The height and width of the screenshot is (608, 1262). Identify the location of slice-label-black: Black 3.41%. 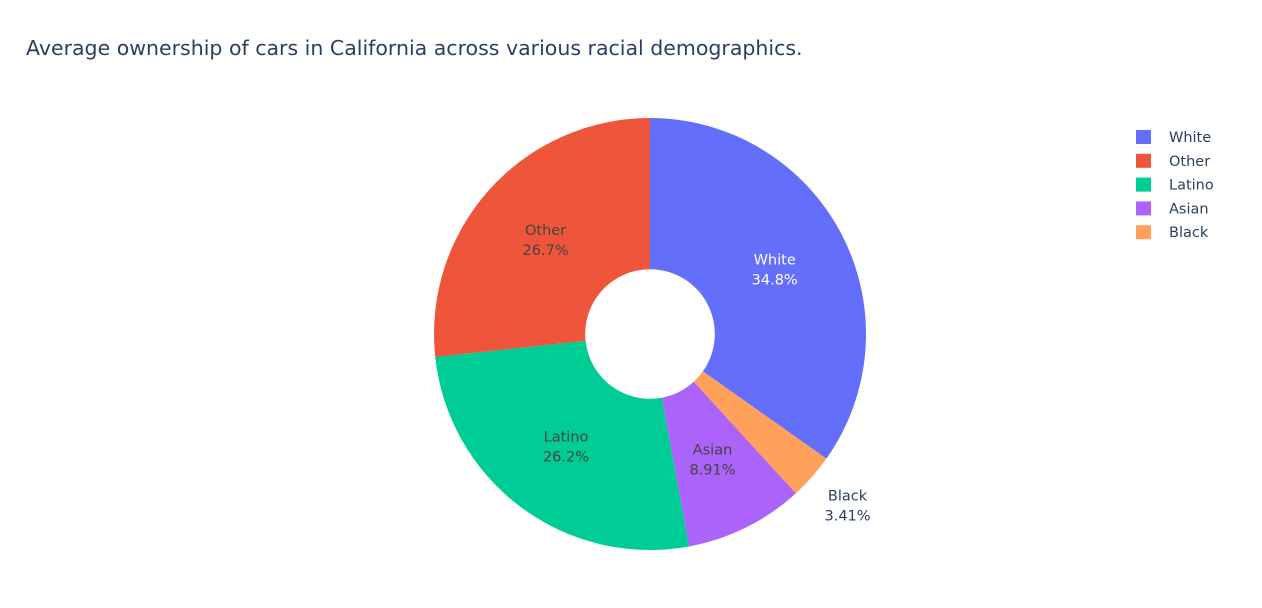
(848, 506).